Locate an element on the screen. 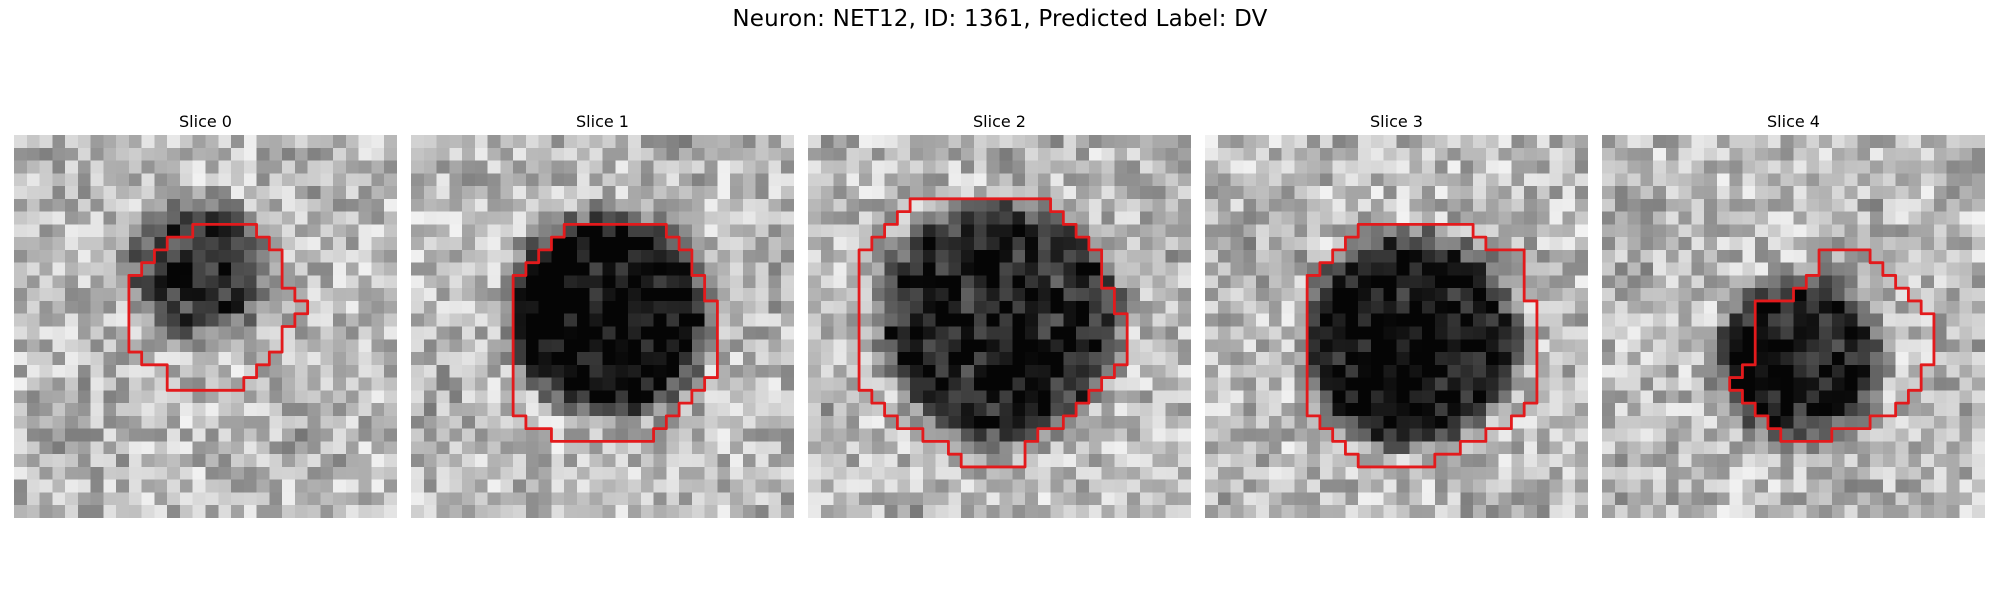  slice-panel-4: Slice 4 is located at coordinates (1793, 314).